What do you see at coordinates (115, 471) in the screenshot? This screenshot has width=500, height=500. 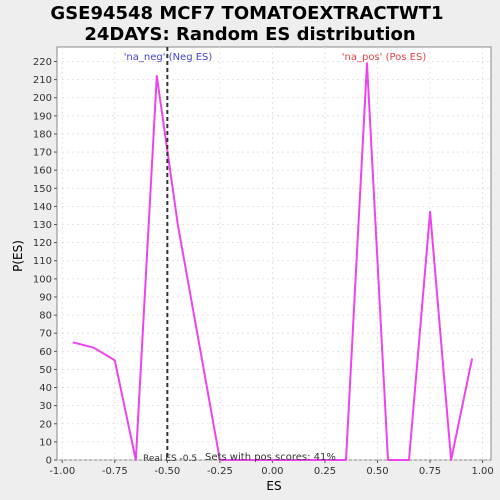 I see `x-tick-label: -0.75` at bounding box center [115, 471].